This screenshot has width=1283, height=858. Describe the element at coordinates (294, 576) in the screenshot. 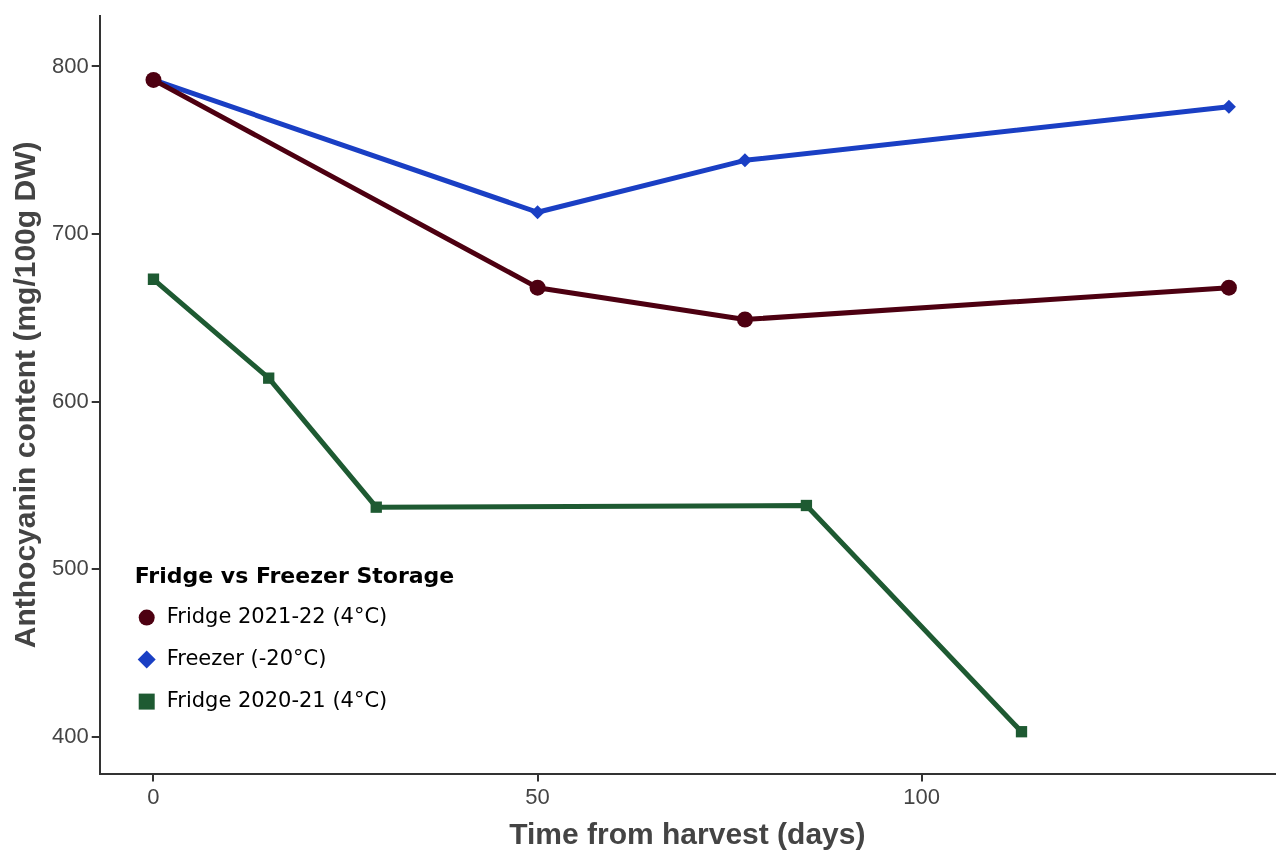

I see `legend-title: Fridge vs Freezer Storage` at that location.